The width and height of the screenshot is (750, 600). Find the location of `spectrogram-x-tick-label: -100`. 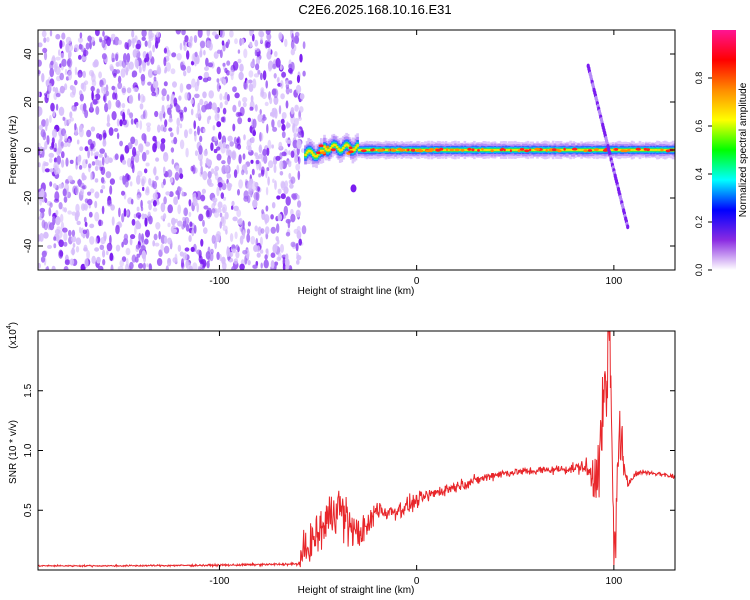

spectrogram-x-tick-label: -100 is located at coordinates (219, 281).